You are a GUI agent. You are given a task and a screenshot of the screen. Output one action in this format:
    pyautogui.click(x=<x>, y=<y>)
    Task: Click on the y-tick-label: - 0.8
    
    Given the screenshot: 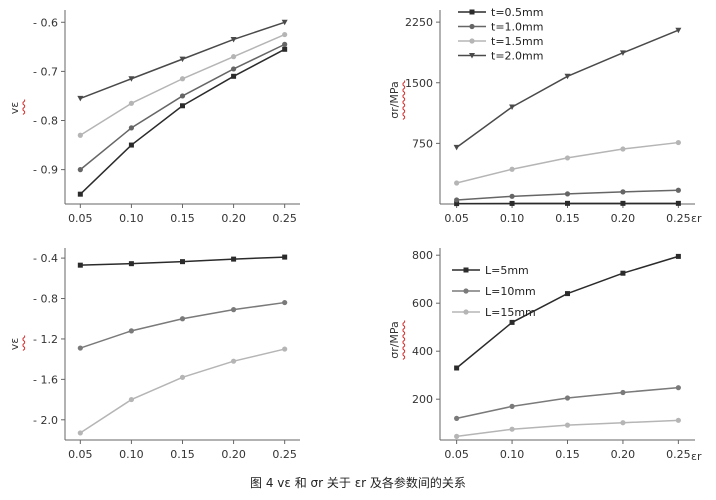 What is the action you would take?
    pyautogui.click(x=45, y=121)
    